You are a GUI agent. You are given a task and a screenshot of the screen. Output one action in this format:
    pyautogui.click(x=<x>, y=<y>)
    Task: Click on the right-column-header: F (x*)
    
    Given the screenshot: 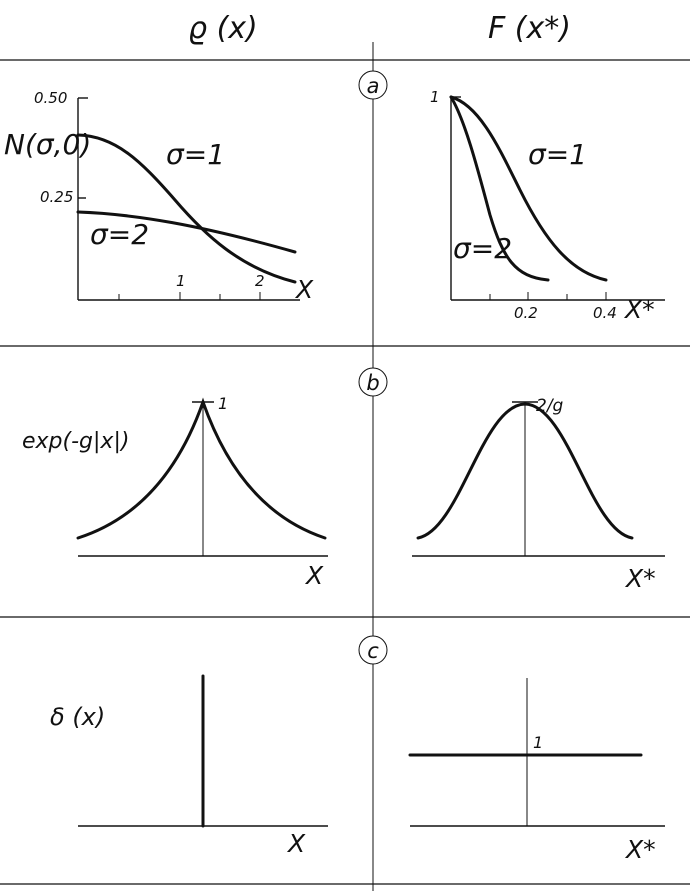 What is the action you would take?
    pyautogui.click(x=529, y=28)
    